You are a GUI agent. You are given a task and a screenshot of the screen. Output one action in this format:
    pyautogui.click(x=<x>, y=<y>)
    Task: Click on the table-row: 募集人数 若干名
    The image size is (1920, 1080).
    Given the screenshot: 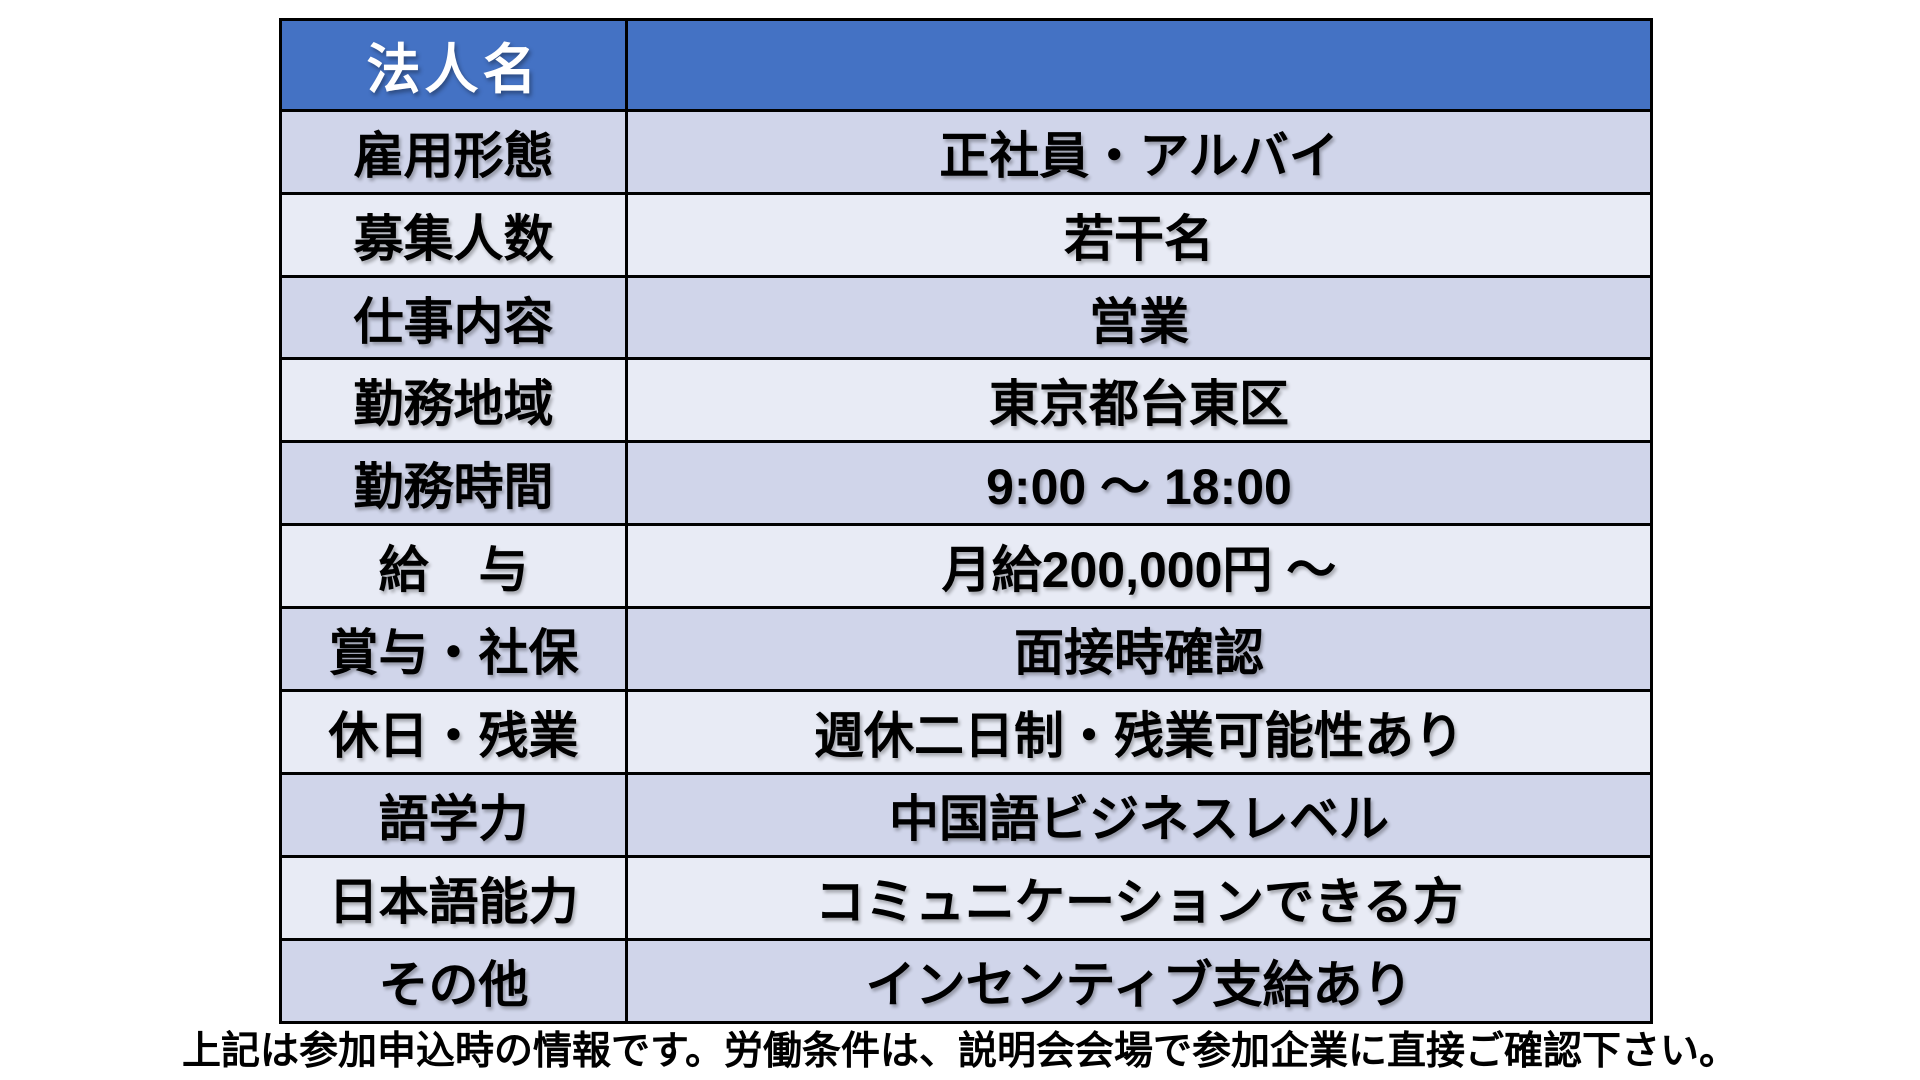 What is the action you would take?
    pyautogui.click(x=966, y=234)
    